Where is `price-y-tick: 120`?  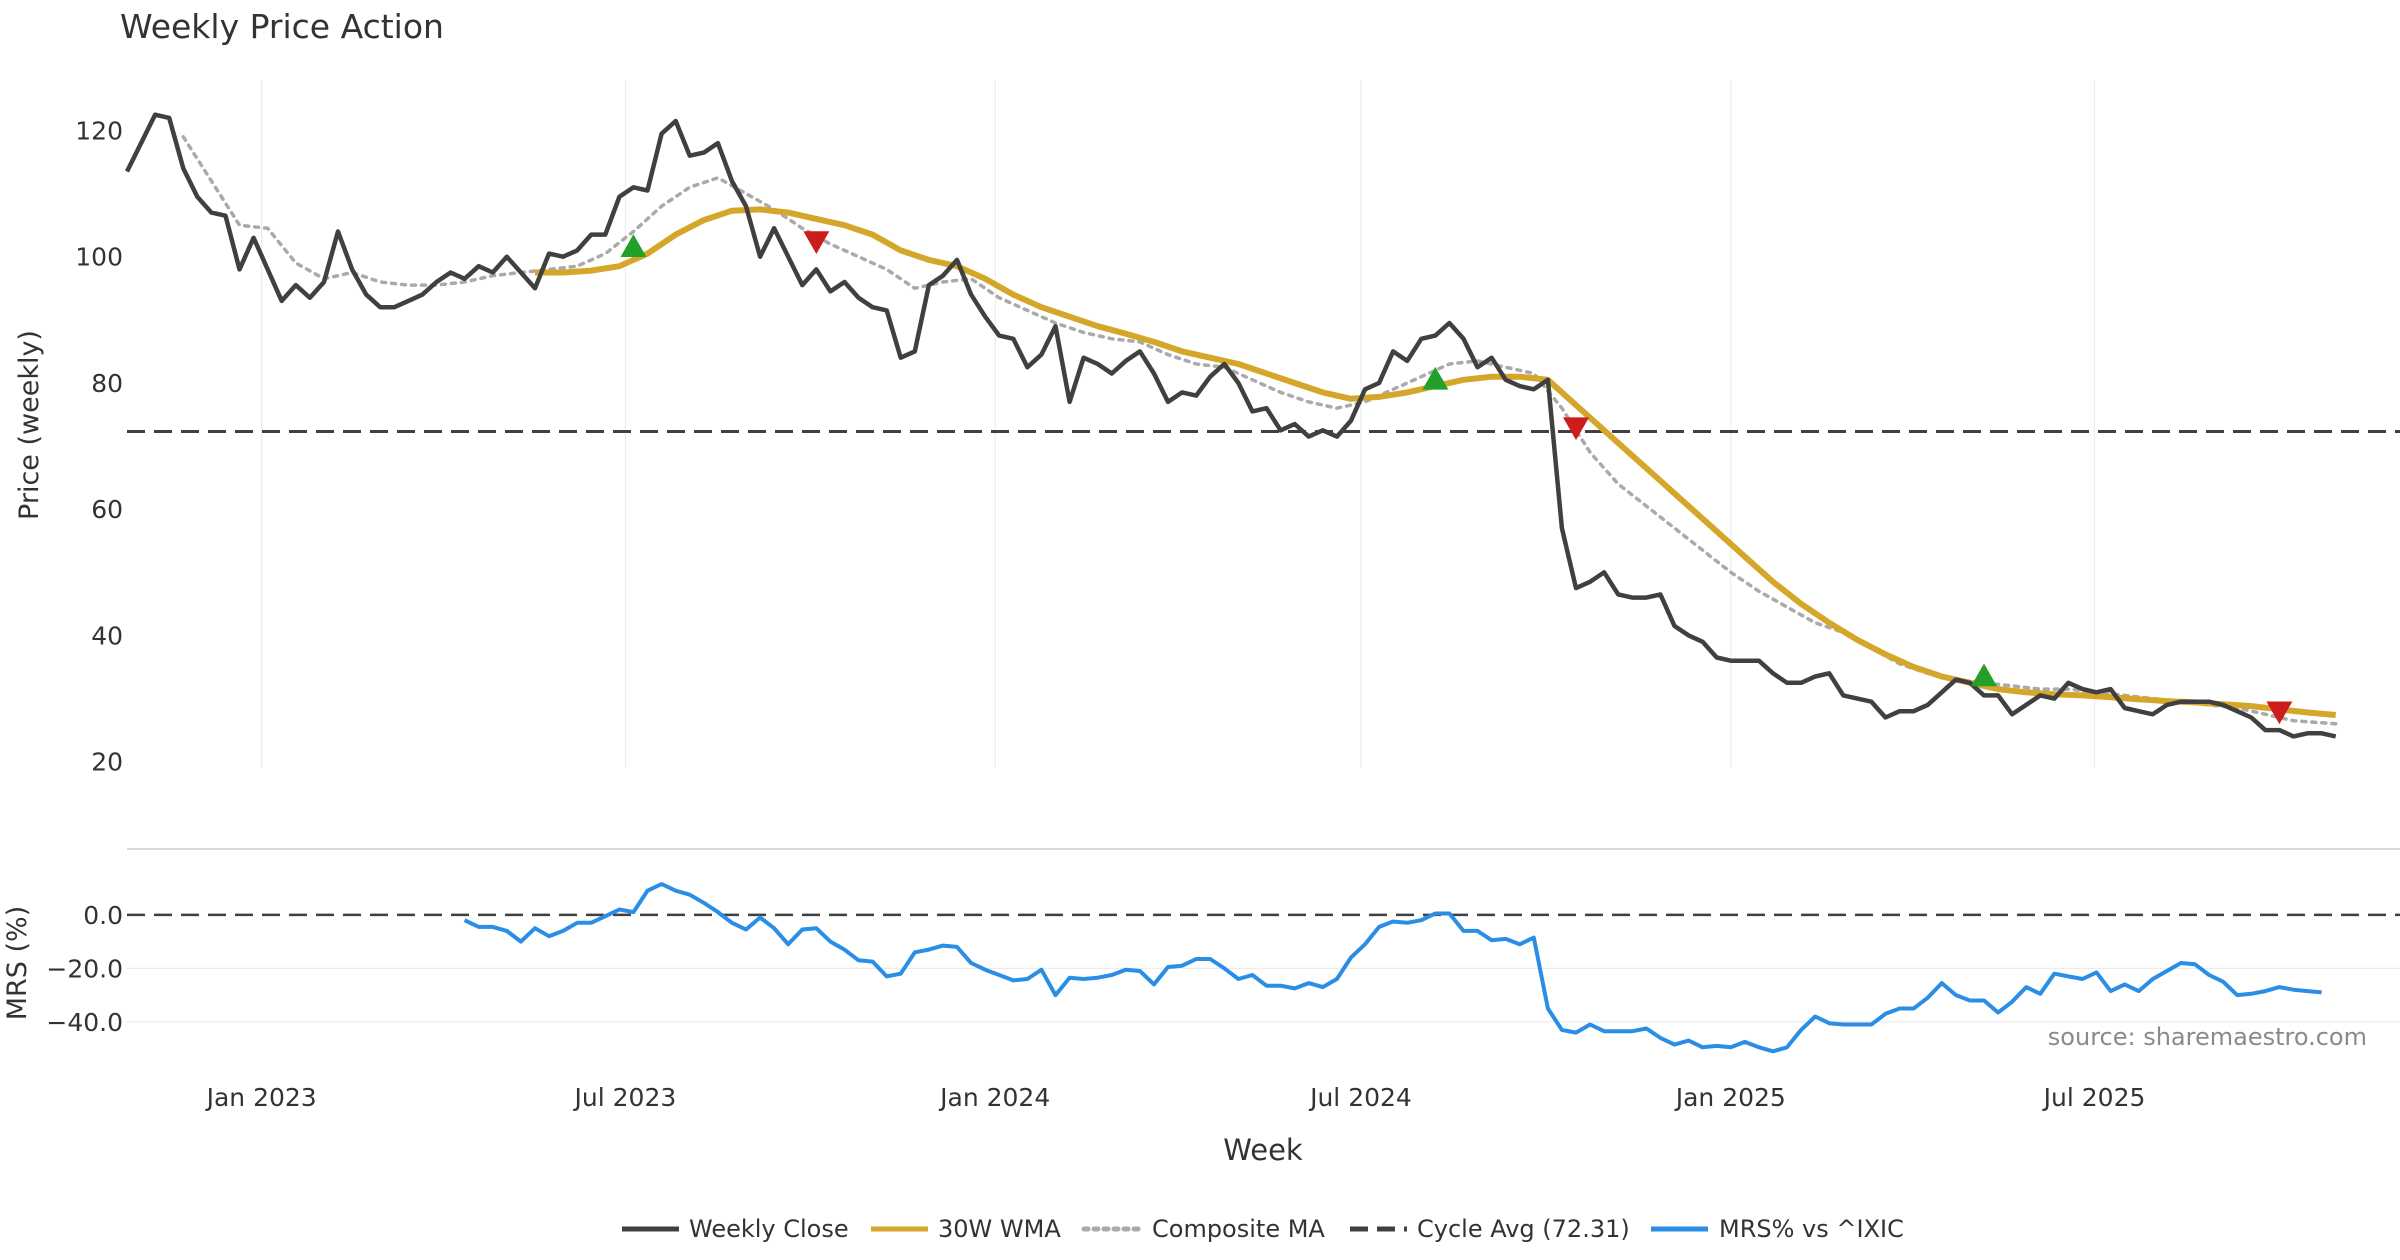
price-y-tick: 120 is located at coordinates (99, 130).